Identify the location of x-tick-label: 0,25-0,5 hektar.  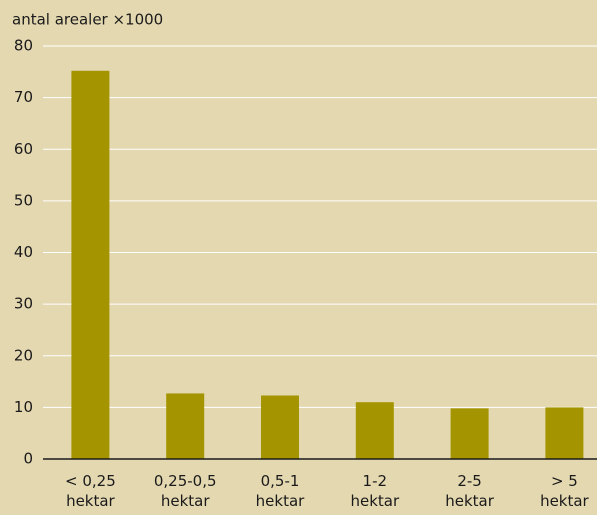
(185, 491).